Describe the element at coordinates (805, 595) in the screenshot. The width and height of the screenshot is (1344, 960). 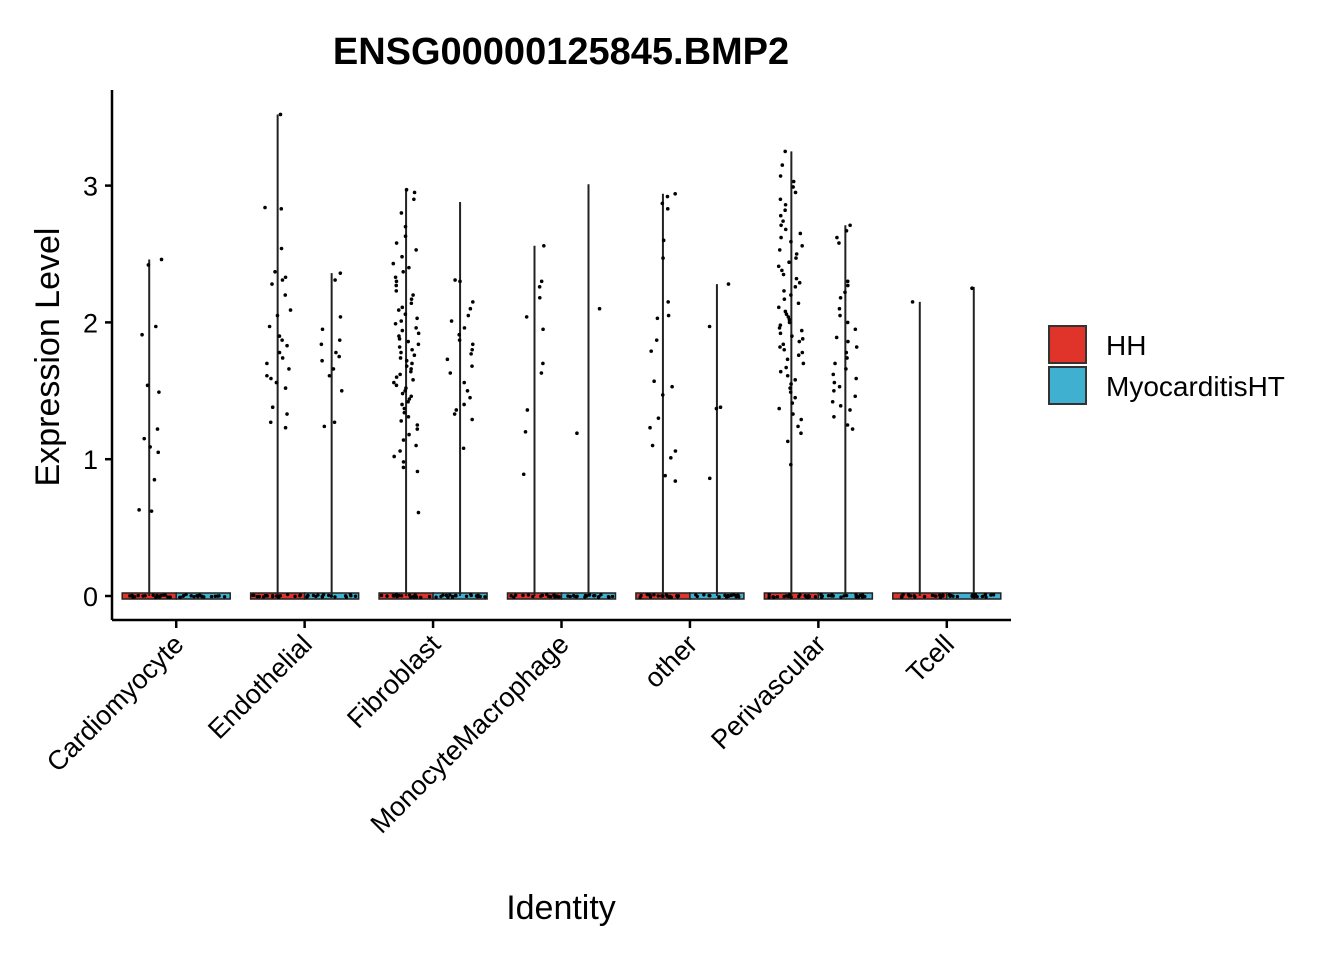
I see `point-zero-perivascular-hh` at that location.